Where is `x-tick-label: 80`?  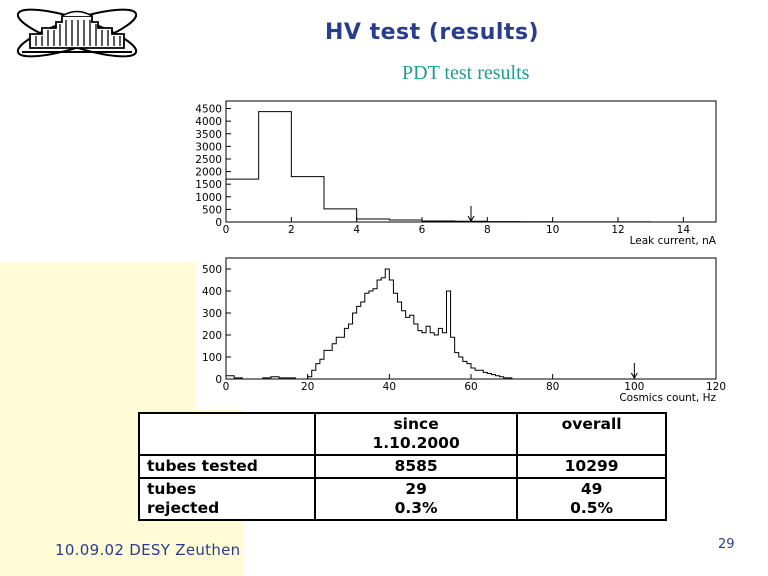 x-tick-label: 80 is located at coordinates (552, 387).